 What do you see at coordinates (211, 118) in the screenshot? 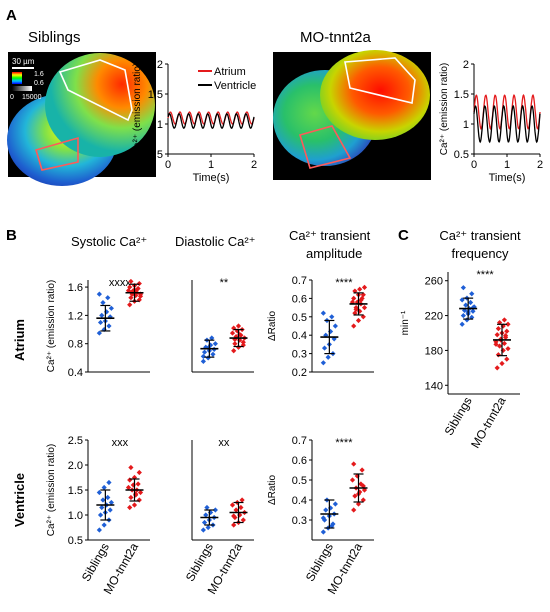
I see `trace-line-atrium` at bounding box center [211, 118].